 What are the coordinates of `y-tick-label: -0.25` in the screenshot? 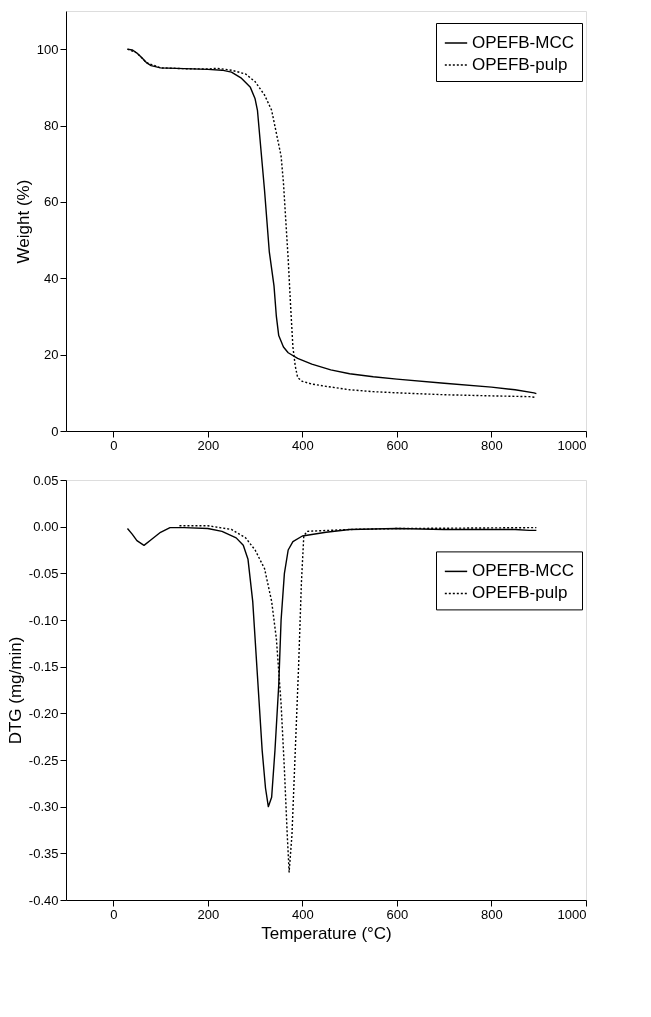 It's located at (43, 760).